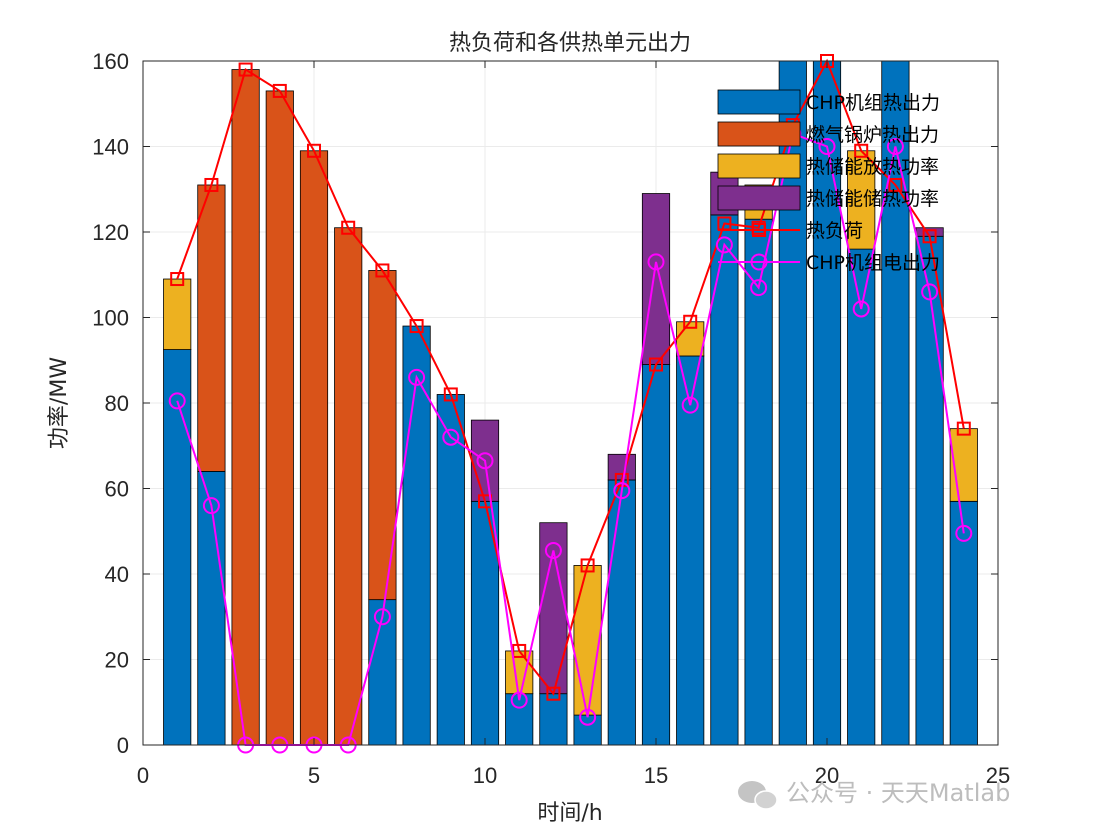 The width and height of the screenshot is (1109, 835). I want to click on y-tick-label: 80, so click(117, 403).